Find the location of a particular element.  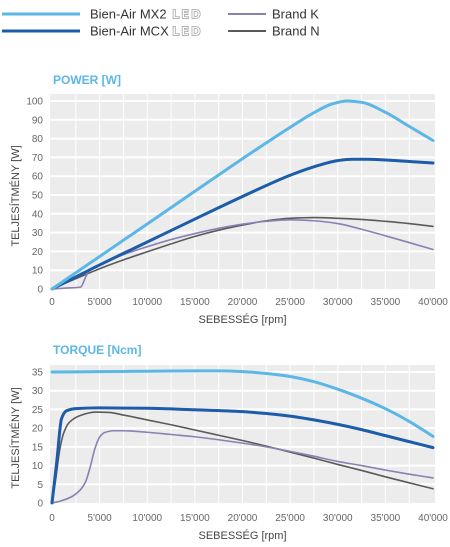

y-tick-label: 80 is located at coordinates (38, 139).